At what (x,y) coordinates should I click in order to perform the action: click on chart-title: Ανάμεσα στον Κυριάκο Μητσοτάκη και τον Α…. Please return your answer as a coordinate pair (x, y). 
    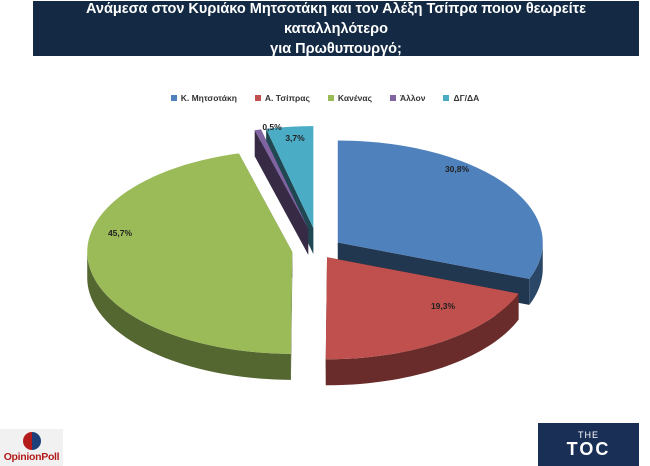
    Looking at the image, I should click on (336, 28).